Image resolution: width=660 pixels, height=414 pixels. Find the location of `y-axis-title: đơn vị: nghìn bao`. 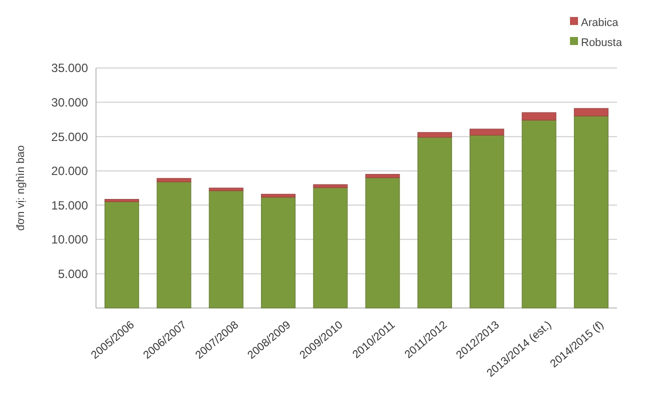

y-axis-title: đơn vị: nghìn bao is located at coordinates (21, 188).